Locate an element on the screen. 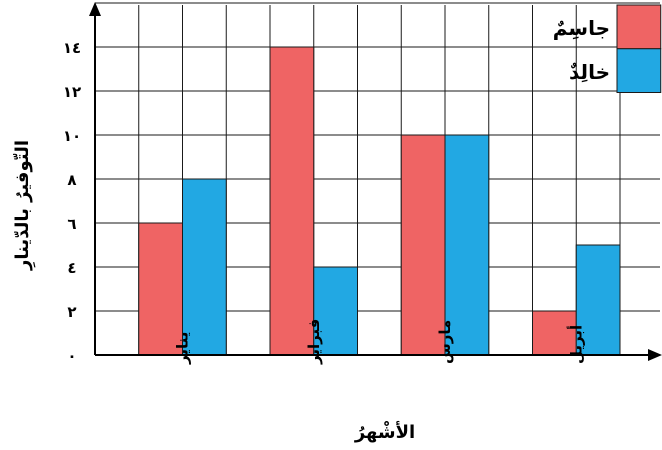 Image resolution: width=662 pixels, height=450 pixels. x-tick-label: مارس is located at coordinates (445, 342).